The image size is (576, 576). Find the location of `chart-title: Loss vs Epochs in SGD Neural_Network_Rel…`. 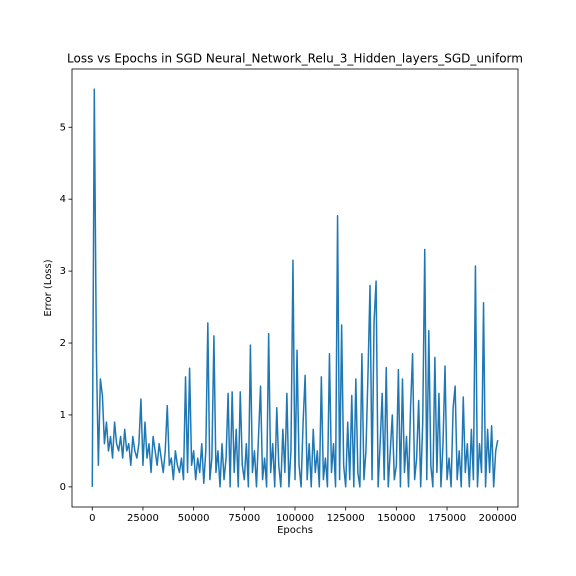

chart-title: Loss vs Epochs in SGD Neural_Network_Rel… is located at coordinates (295, 59).